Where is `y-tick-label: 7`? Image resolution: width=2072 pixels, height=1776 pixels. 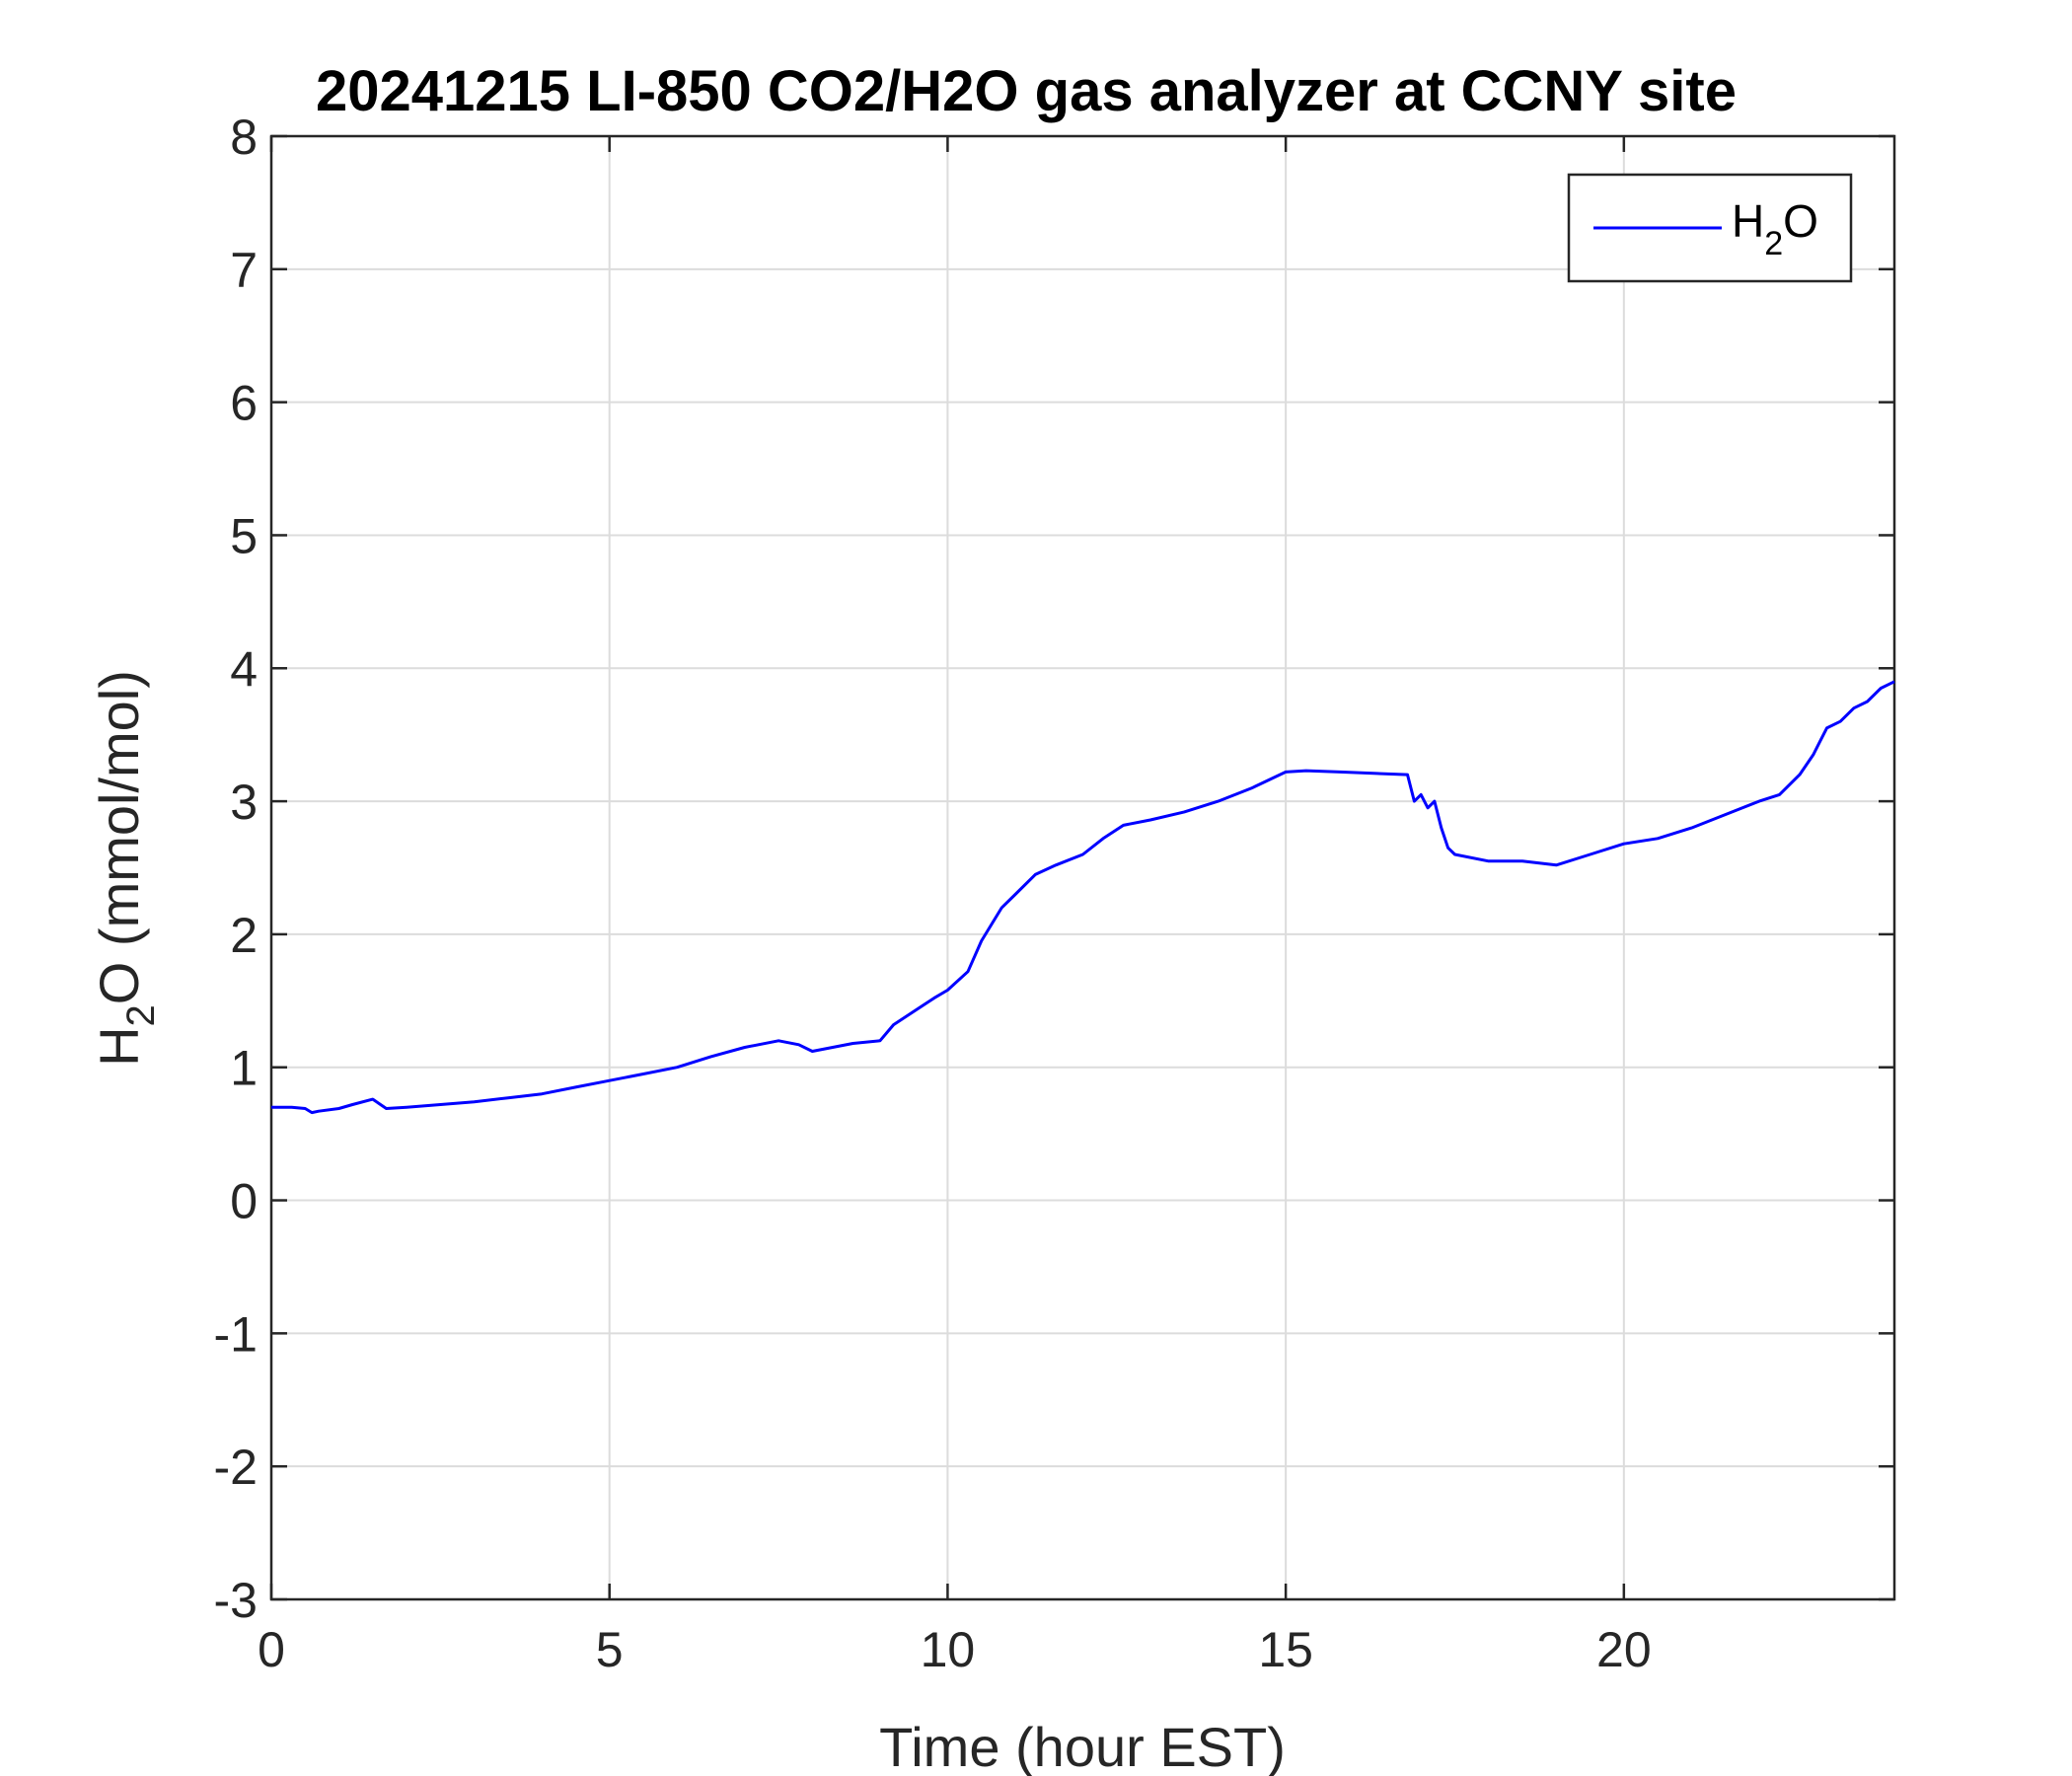 y-tick-label: 7 is located at coordinates (244, 270).